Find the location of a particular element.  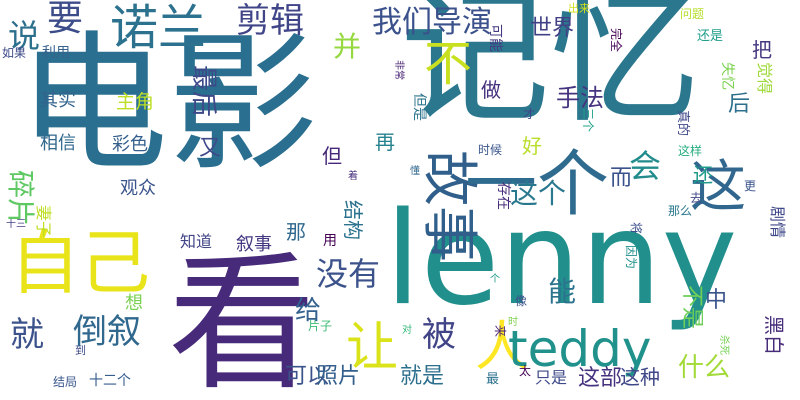

cloud-word: 像 is located at coordinates (521, 301).